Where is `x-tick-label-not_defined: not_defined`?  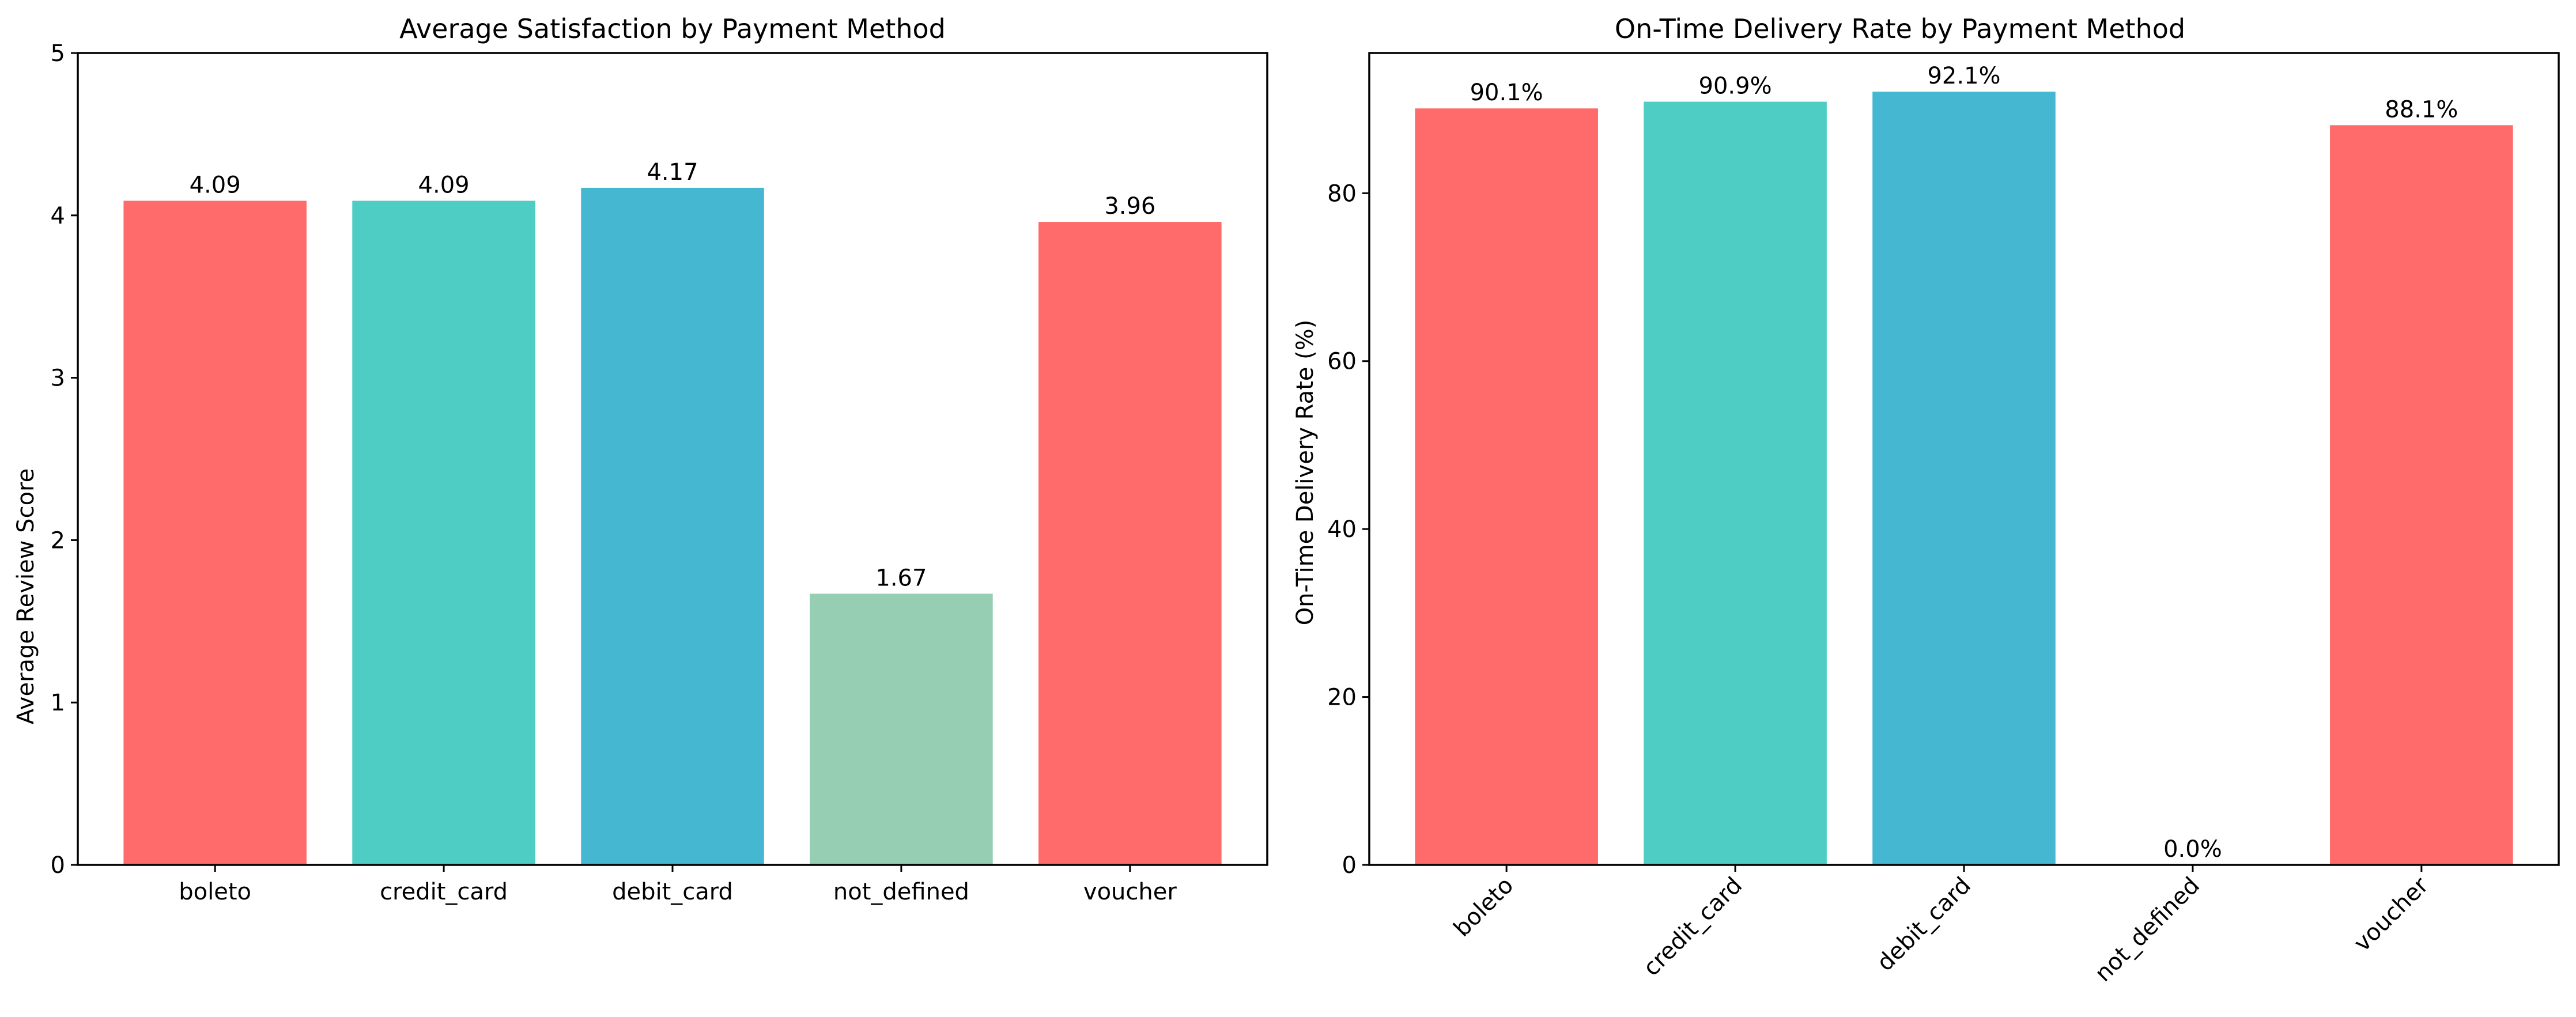
x-tick-label-not_defined: not_defined is located at coordinates (901, 892).